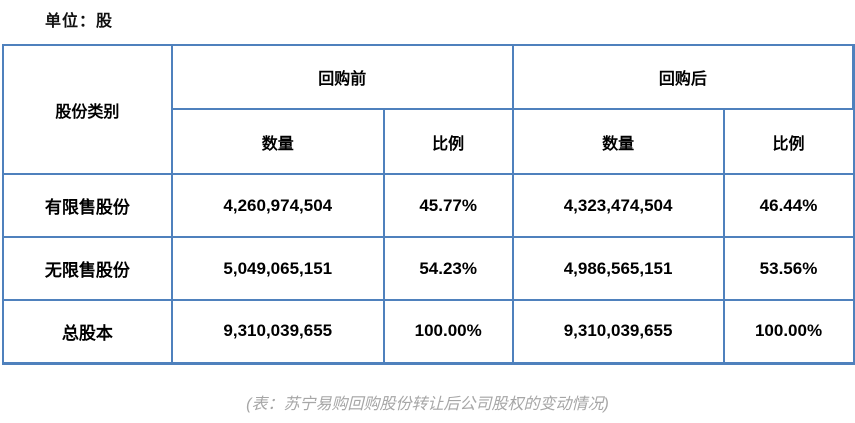 The width and height of the screenshot is (855, 423). Describe the element at coordinates (277, 205) in the screenshot. I see `pre-quantity-cell: 4,260,974,504` at that location.